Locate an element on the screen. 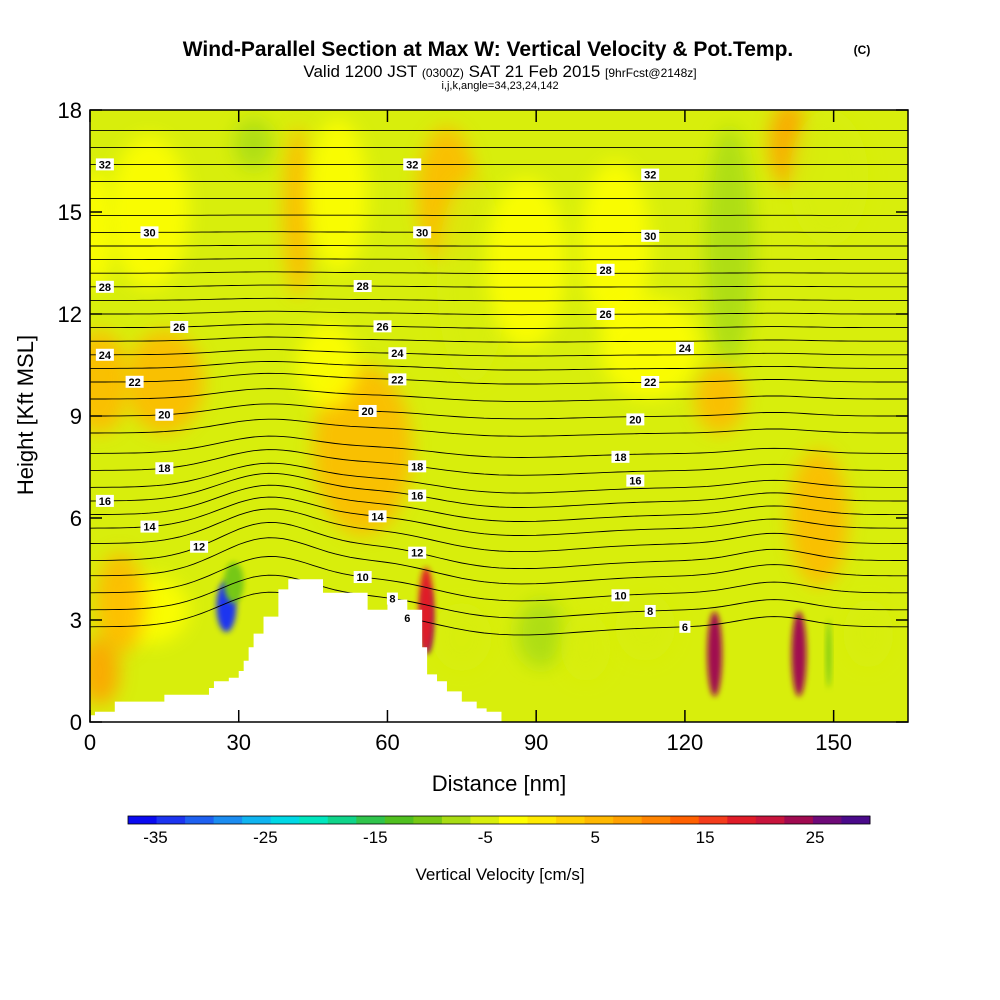  subtitle-utc: (0300Z) is located at coordinates (443, 73).